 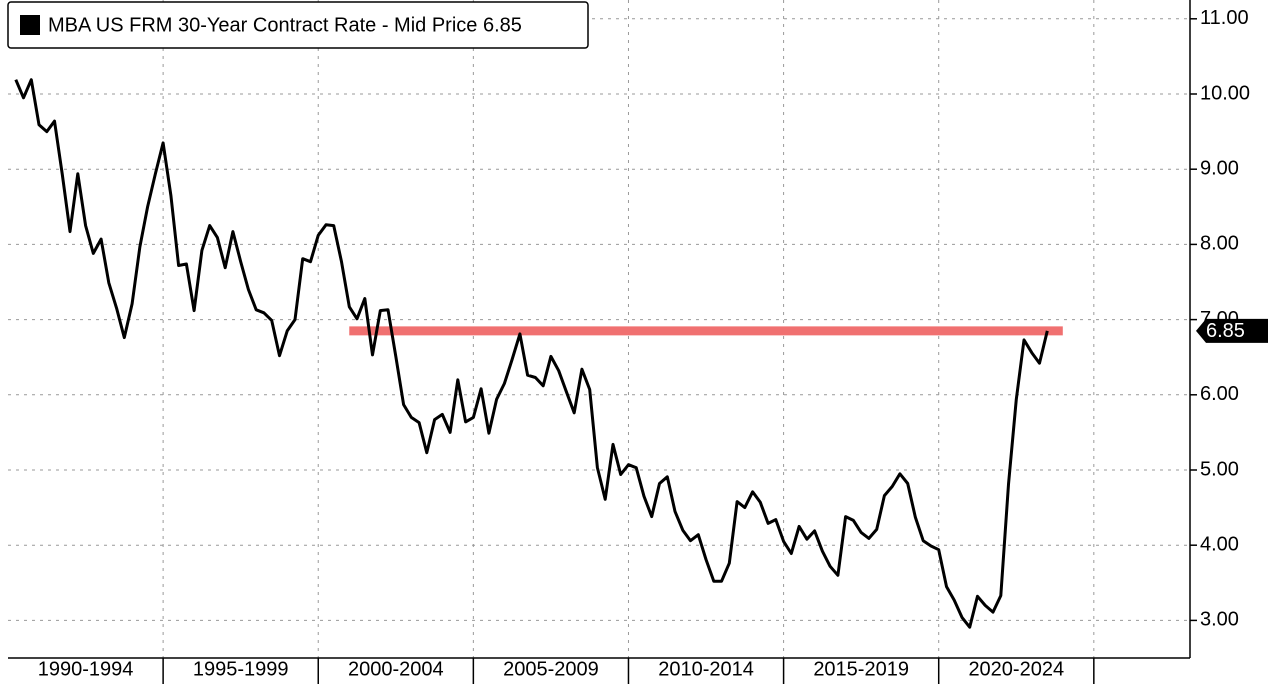 What do you see at coordinates (241, 669) in the screenshot?
I see `x-tick-label: 1995-1999` at bounding box center [241, 669].